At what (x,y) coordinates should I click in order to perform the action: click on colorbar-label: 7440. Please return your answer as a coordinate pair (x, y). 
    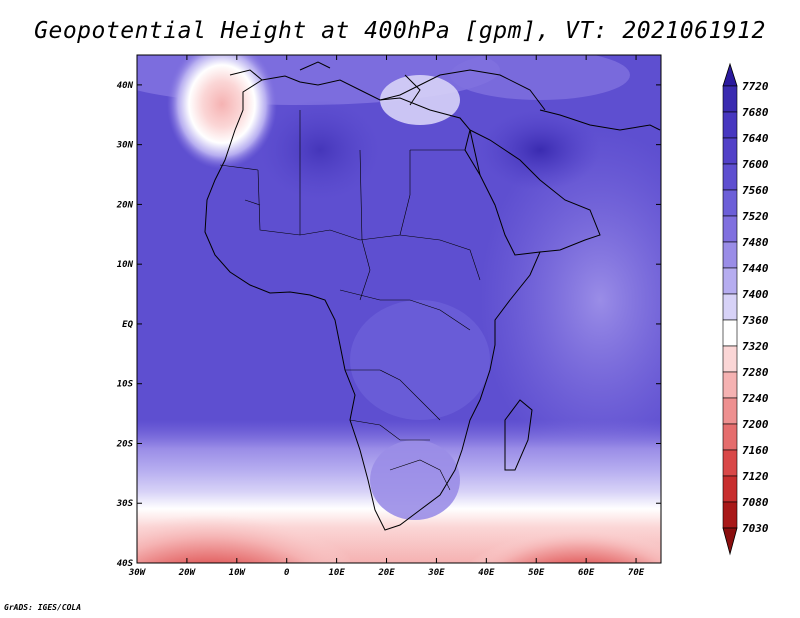
    Looking at the image, I should click on (755, 268).